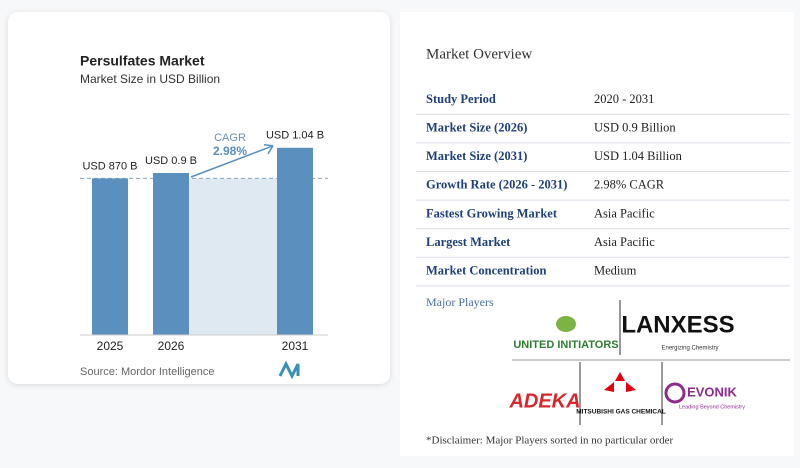 This screenshot has height=468, width=800. I want to click on player-tagline: Energizing Chemistry, so click(689, 349).